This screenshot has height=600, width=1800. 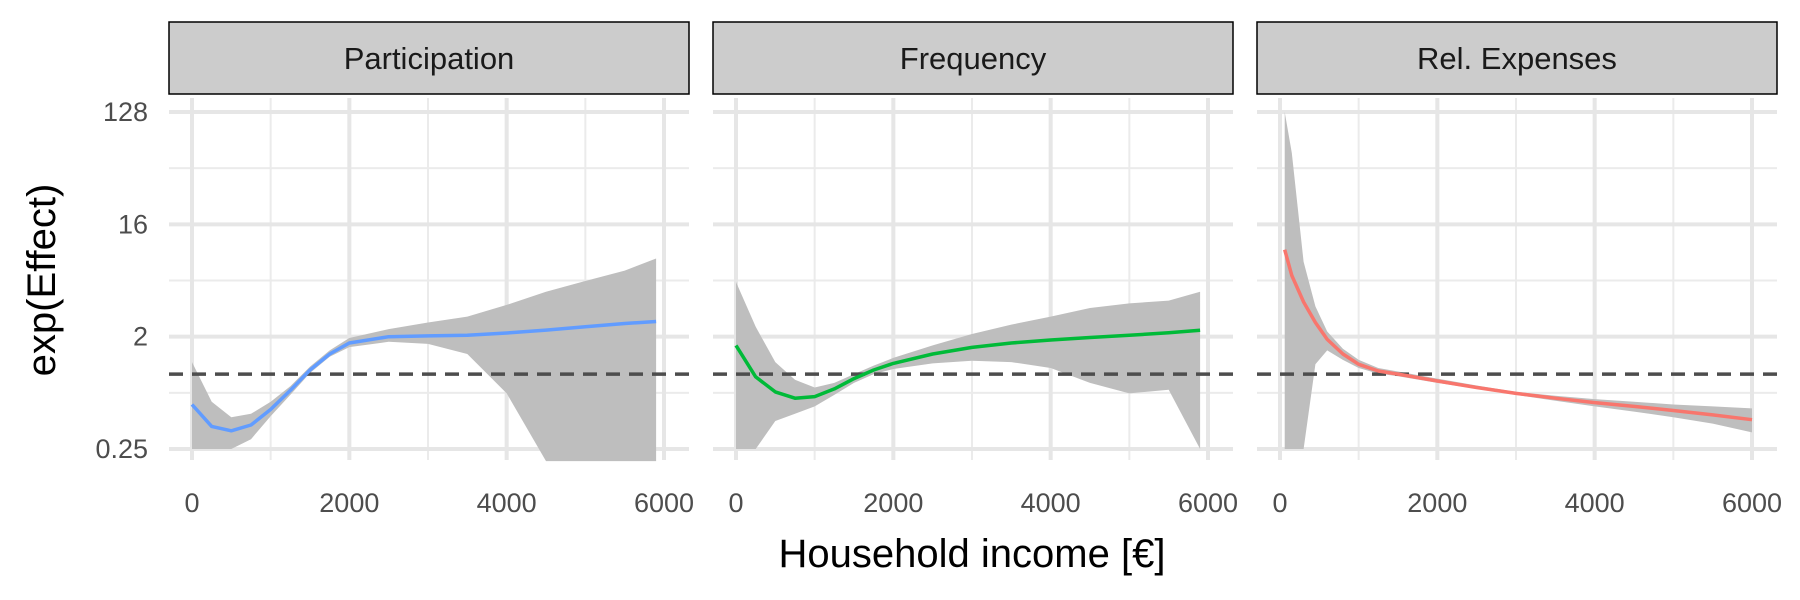 I want to click on panel-title: Frequency, so click(x=973, y=58).